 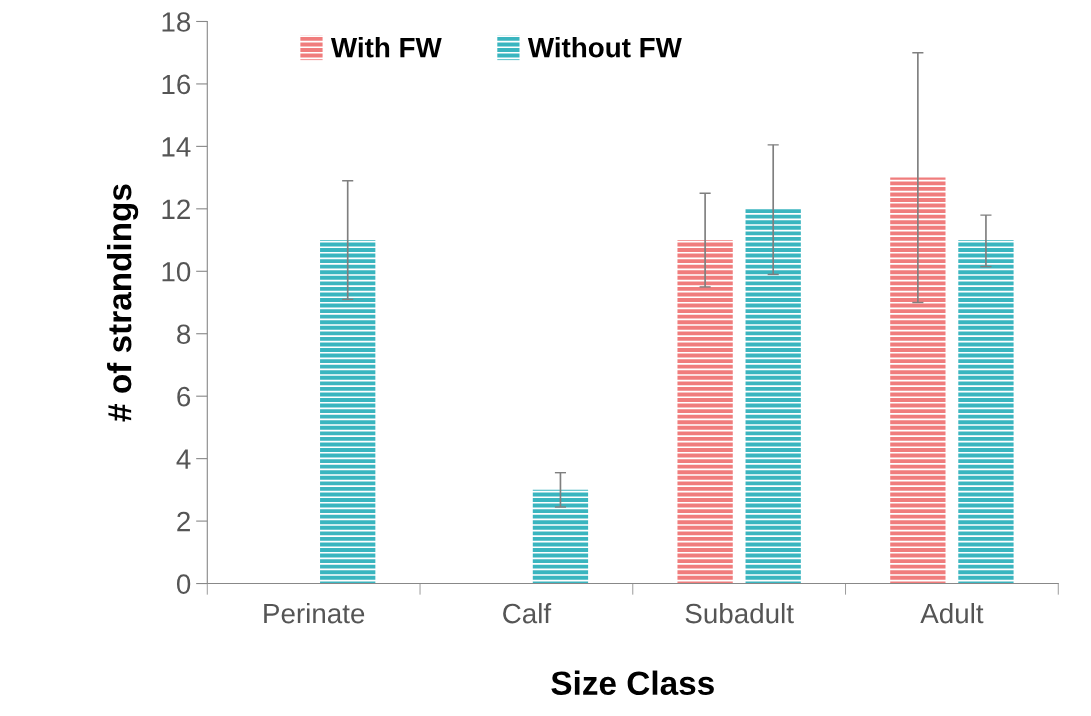 What do you see at coordinates (176, 271) in the screenshot?
I see `y-tick-label: 10` at bounding box center [176, 271].